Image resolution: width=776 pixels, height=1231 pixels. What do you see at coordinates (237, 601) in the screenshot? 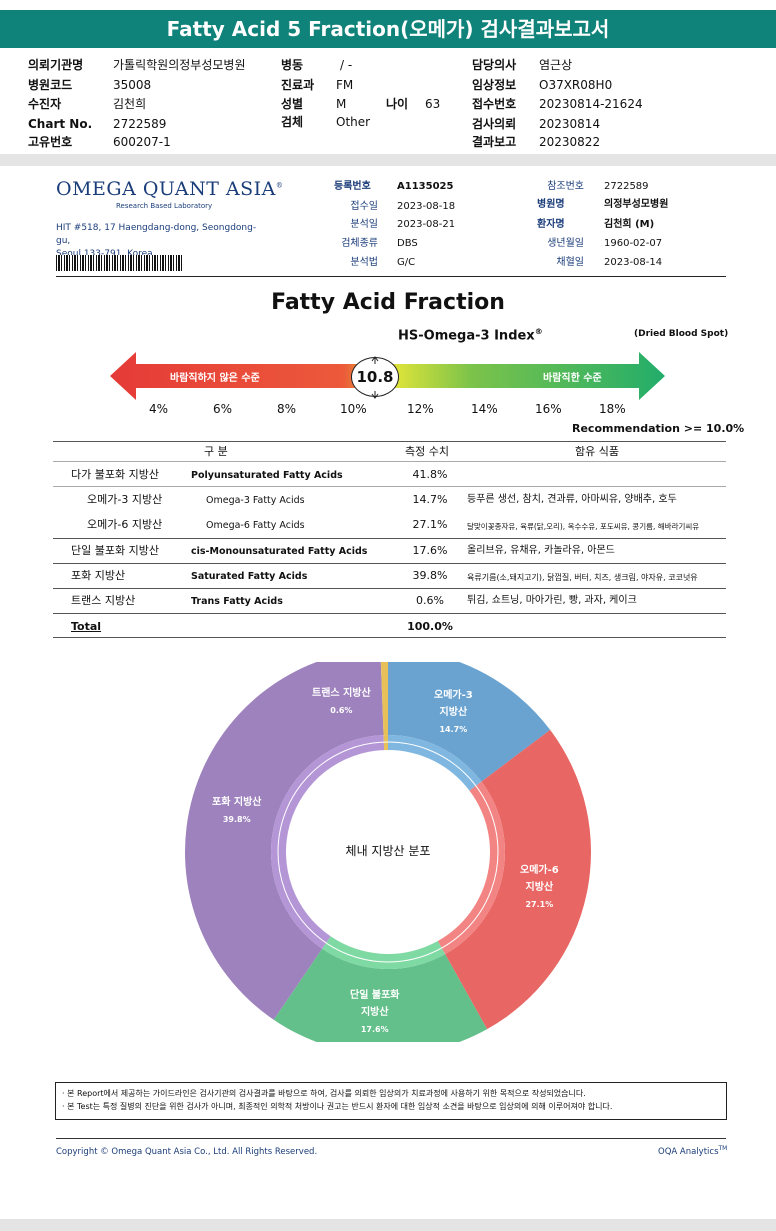
I see `row-trans-en: Trans Fatty Acids` at bounding box center [237, 601].